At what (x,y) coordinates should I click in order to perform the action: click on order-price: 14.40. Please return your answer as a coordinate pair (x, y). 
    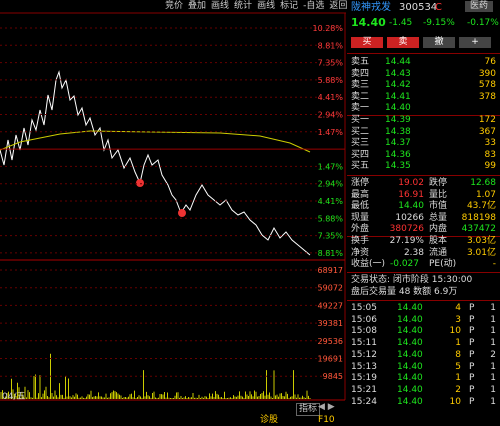
    Looking at the image, I should click on (398, 108).